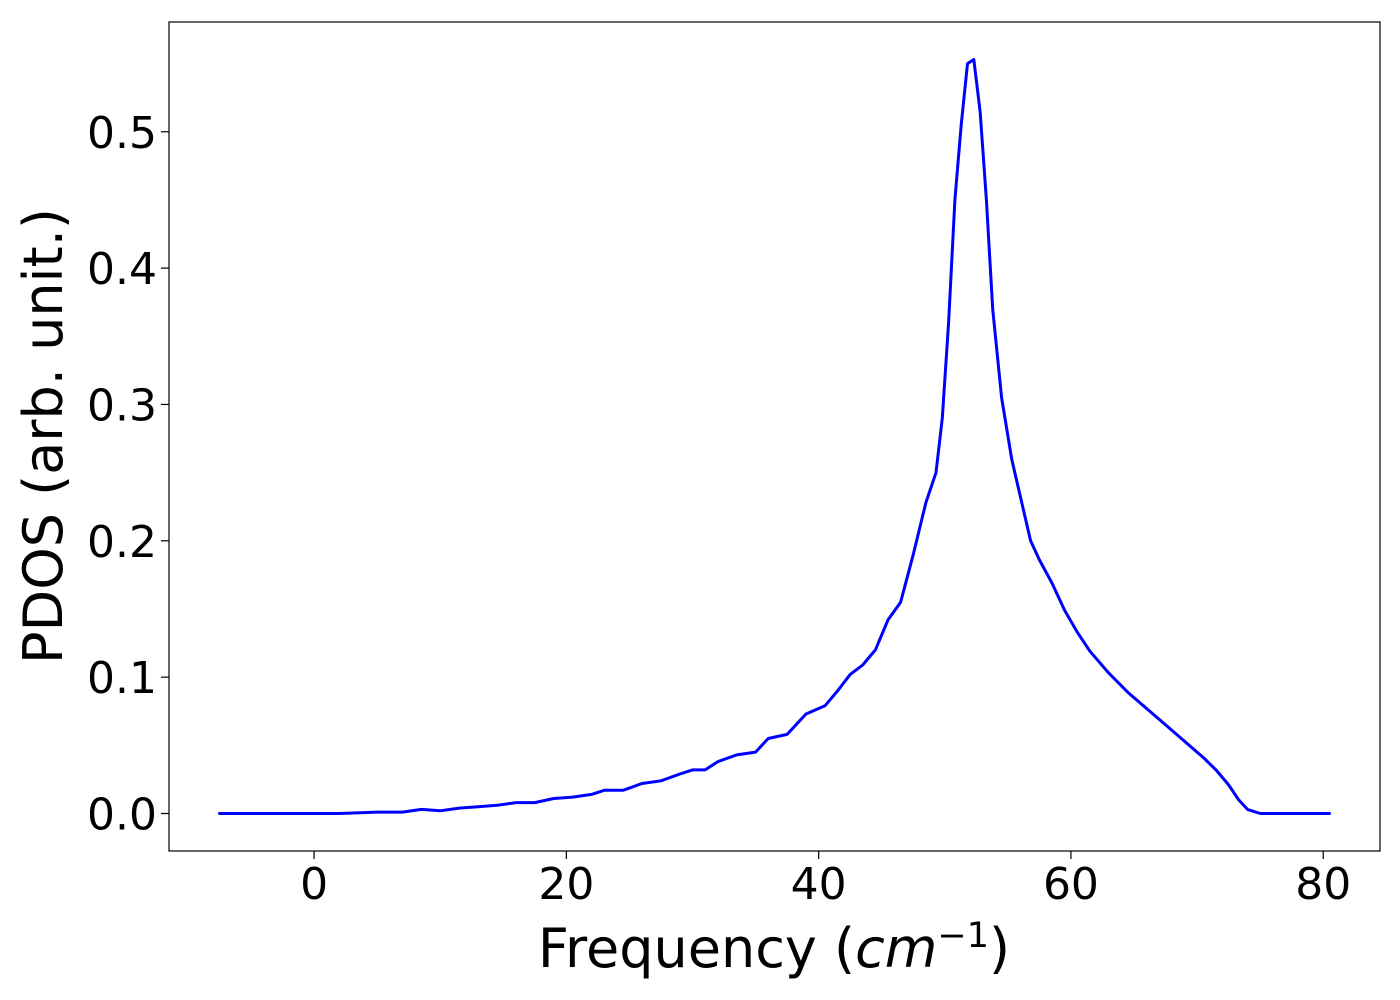 This screenshot has width=1400, height=1000. I want to click on x-tick-label: 0, so click(314, 884).